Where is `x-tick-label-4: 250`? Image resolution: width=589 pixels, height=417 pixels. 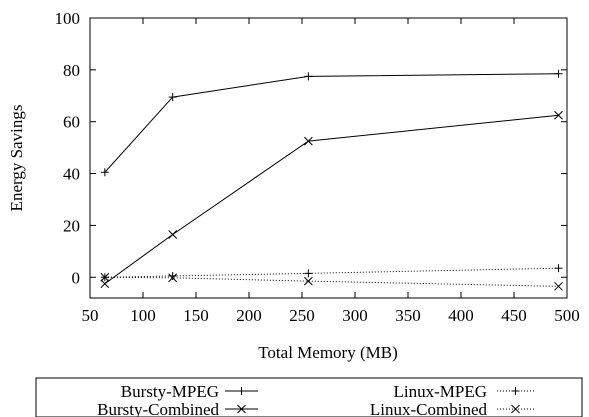 x-tick-label-4: 250 is located at coordinates (302, 315).